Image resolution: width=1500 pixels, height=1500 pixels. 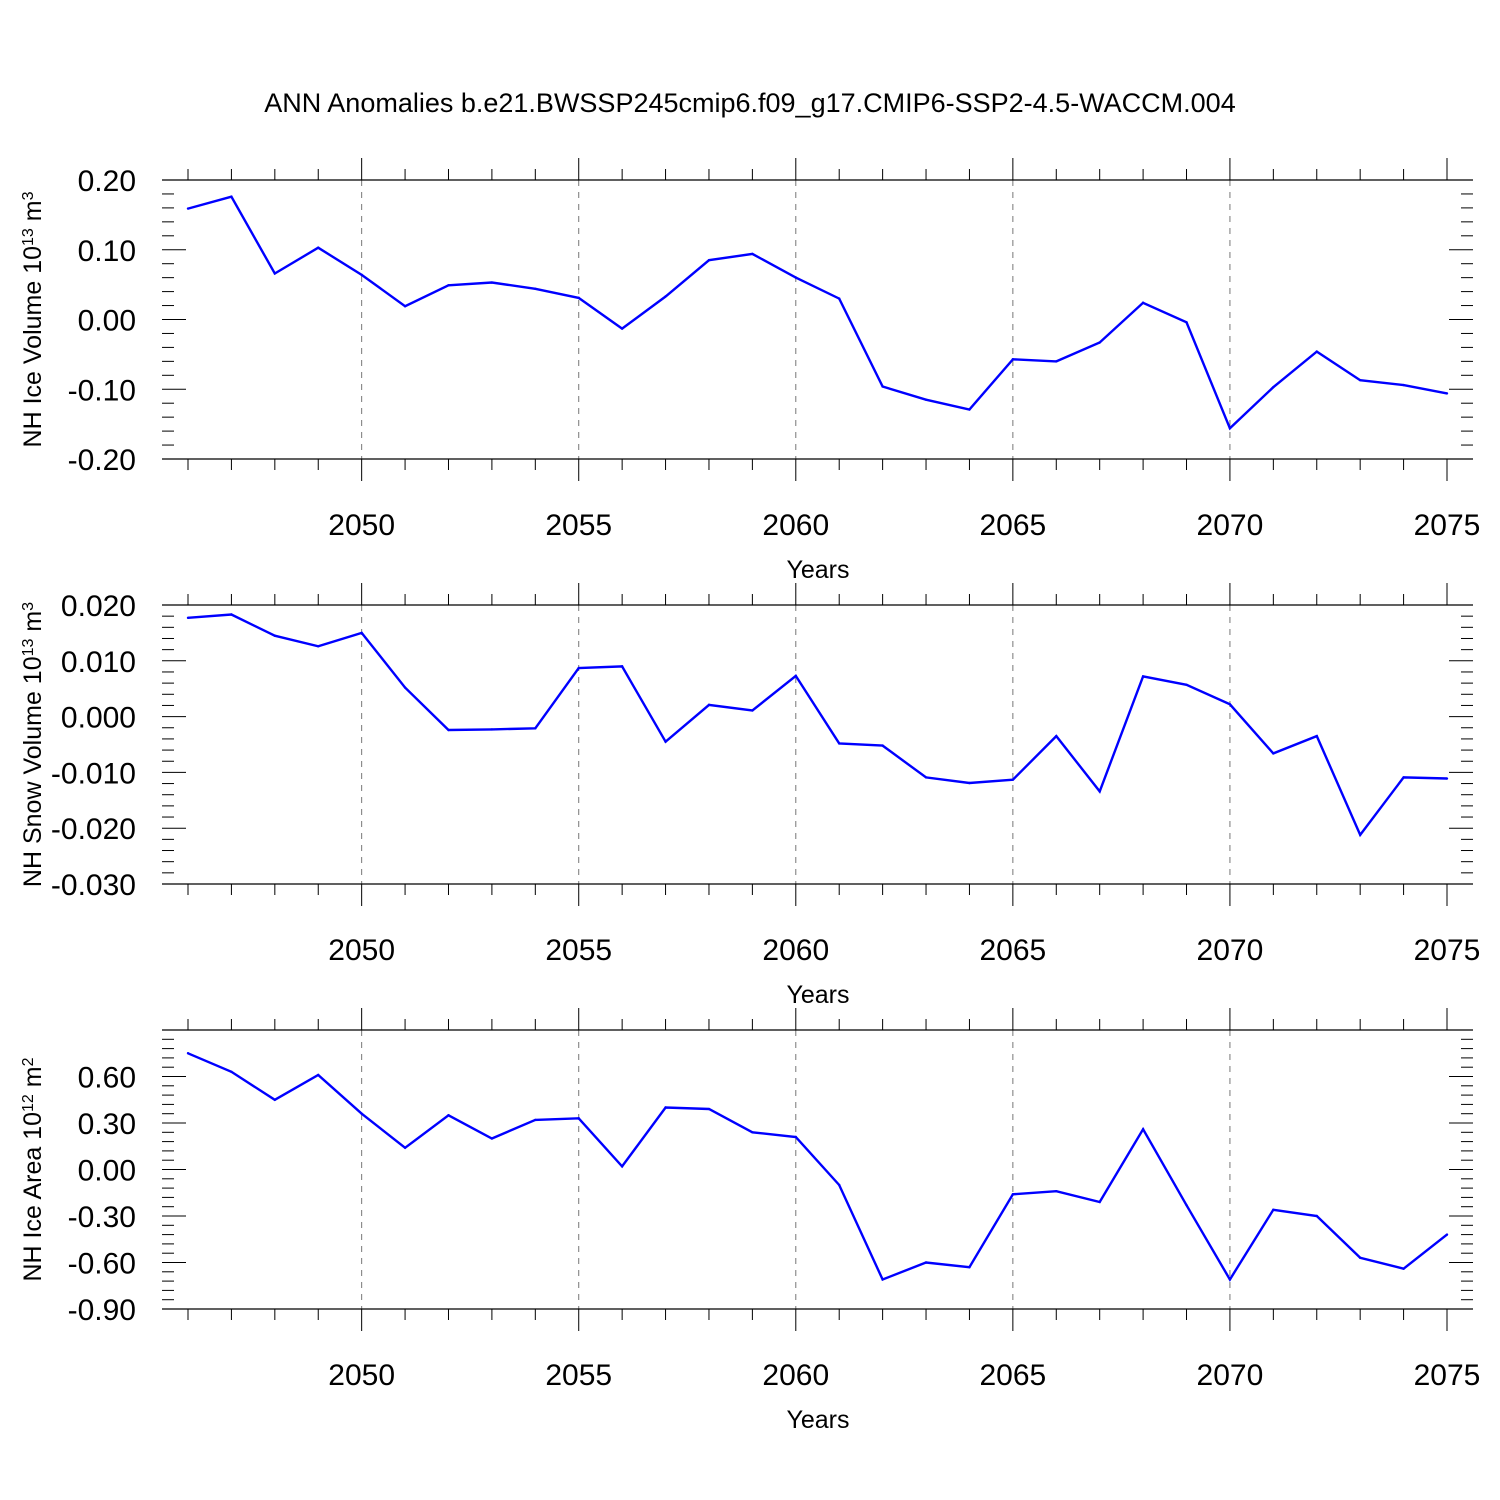 What do you see at coordinates (33, 744) in the screenshot?
I see `y-axis-label: NH Snow Volume 1013 m3` at bounding box center [33, 744].